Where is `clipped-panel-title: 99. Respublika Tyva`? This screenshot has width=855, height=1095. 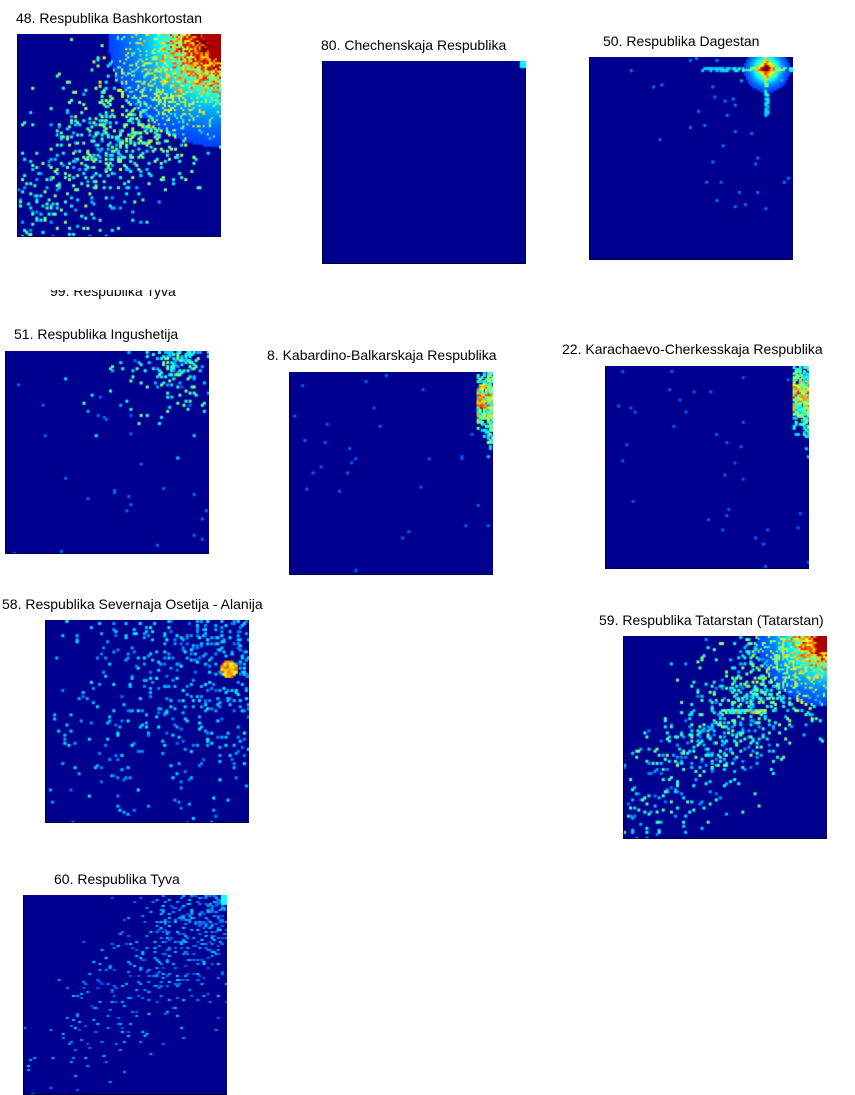 clipped-panel-title: 99. Respublika Tyva is located at coordinates (200, 295).